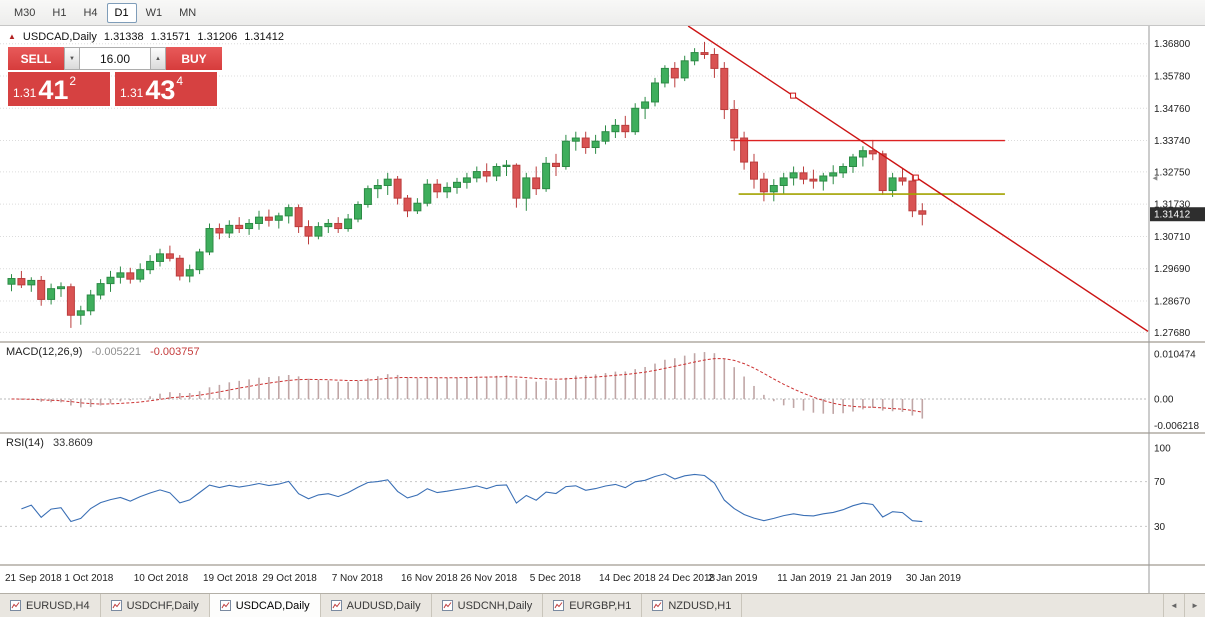  Describe the element at coordinates (495, 605) in the screenshot. I see `tab-label: USDCNH,Daily` at that location.